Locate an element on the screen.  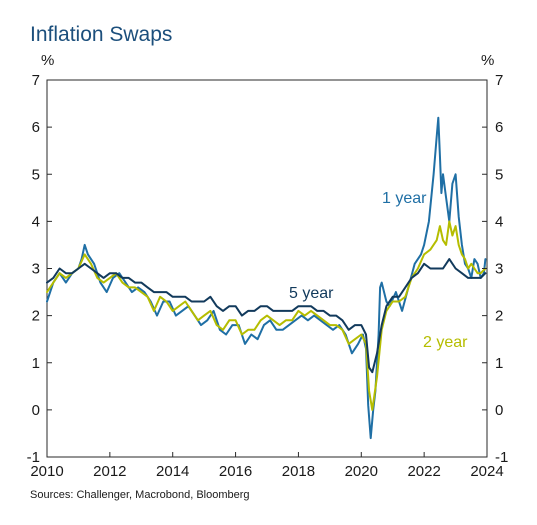
x-tick-label: 2012 is located at coordinates (109, 471).